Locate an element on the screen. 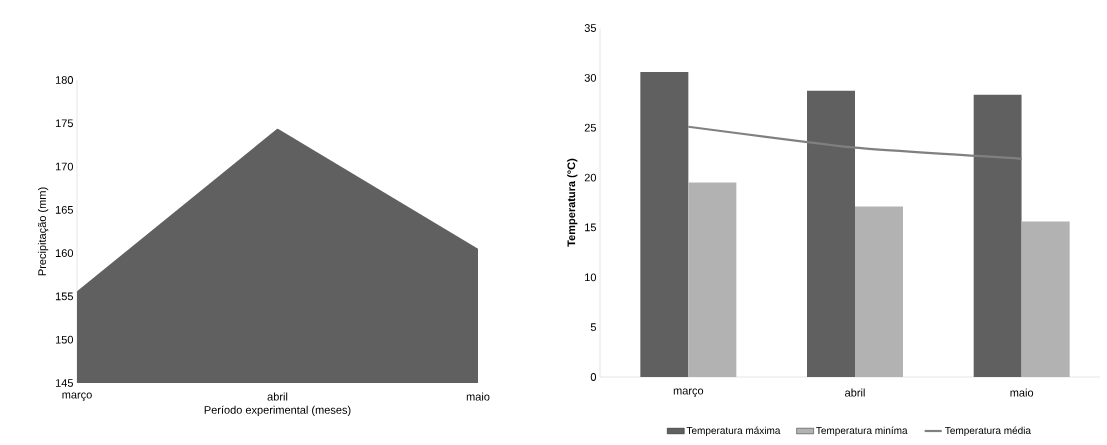 This screenshot has width=1107, height=445. y-tick-label: 170 is located at coordinates (64, 166).